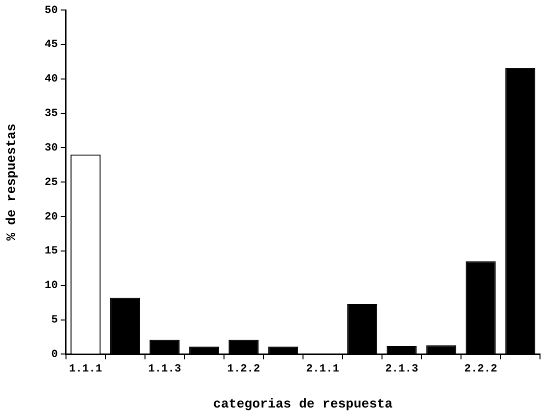  What do you see at coordinates (323, 370) in the screenshot?
I see `x-tick-label: 2.1.1` at bounding box center [323, 370].